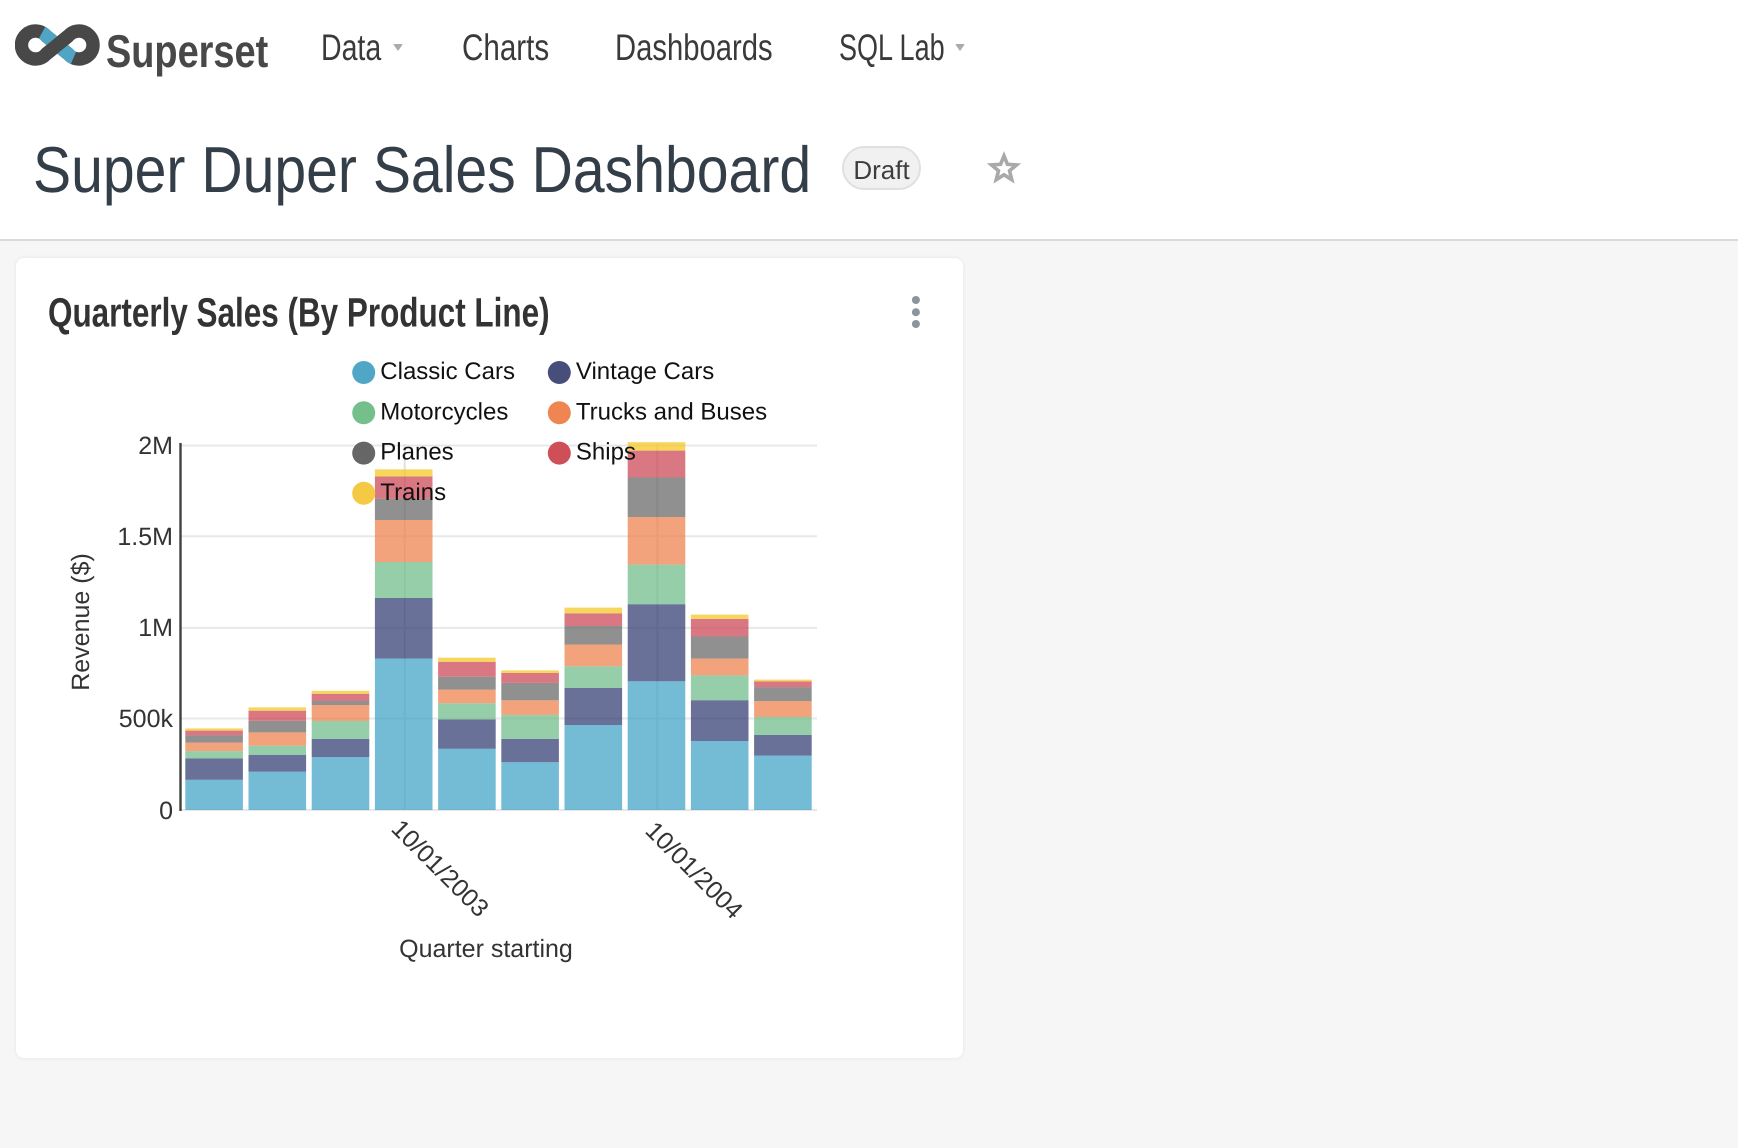 Image resolution: width=1738 pixels, height=1148 pixels. What do you see at coordinates (440, 868) in the screenshot?
I see `svg-text: 10/01/2003` at bounding box center [440, 868].